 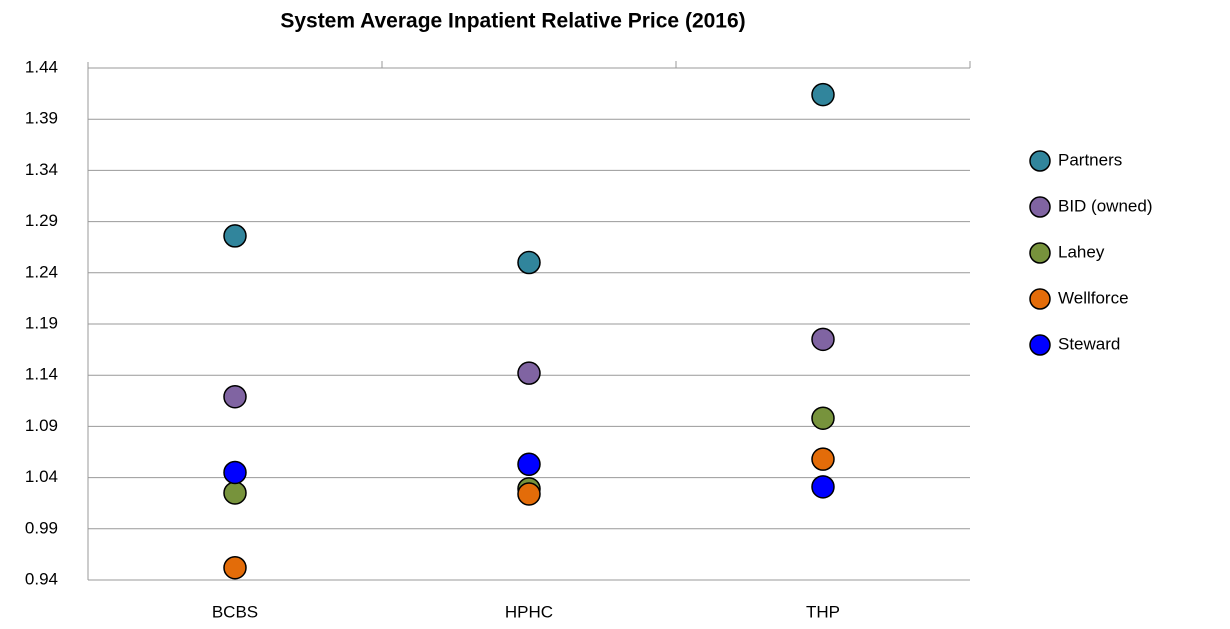 I want to click on y-tick-label: 0.94, so click(x=41, y=578).